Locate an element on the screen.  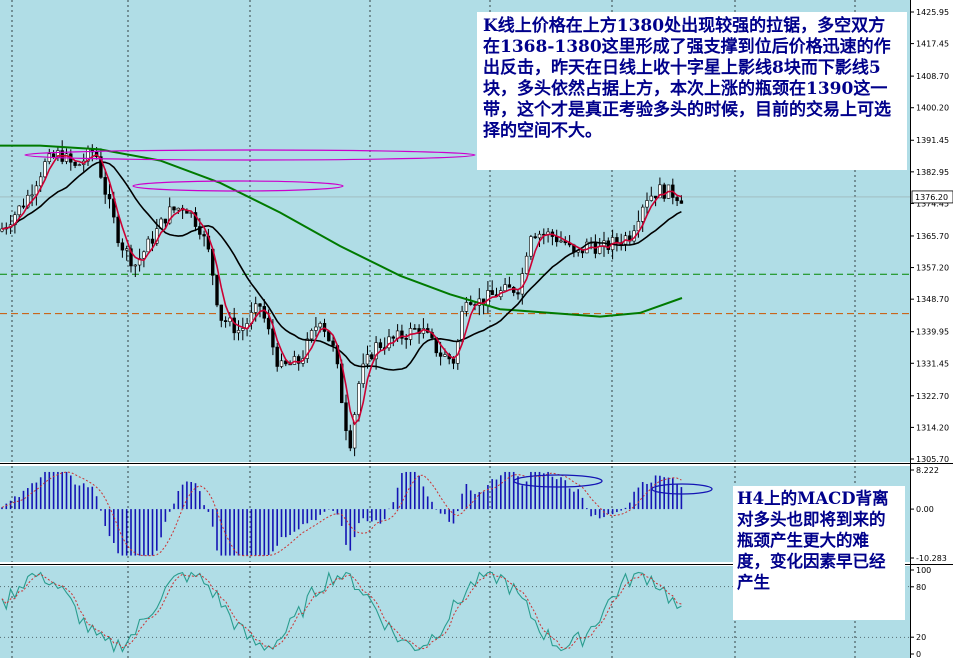
tick-label: 1339.95 is located at coordinates (932, 332).